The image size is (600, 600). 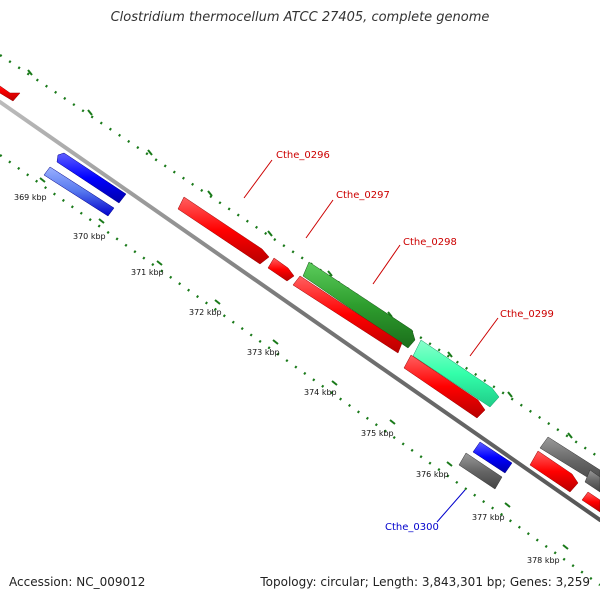 I want to click on tick-label-370: 370 kbp, so click(x=89, y=236).